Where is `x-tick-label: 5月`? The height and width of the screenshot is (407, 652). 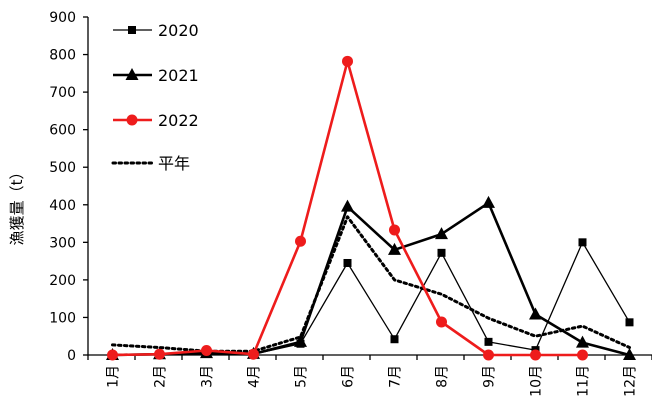
x-tick-label: 5月 is located at coordinates (302, 376).